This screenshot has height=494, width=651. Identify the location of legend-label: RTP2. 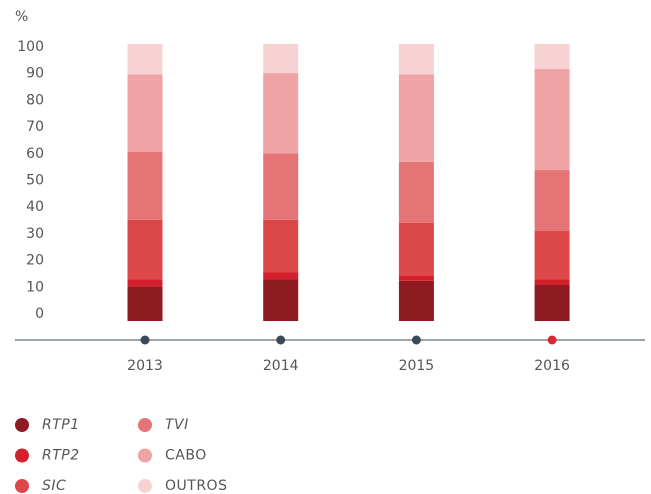
(61, 456).